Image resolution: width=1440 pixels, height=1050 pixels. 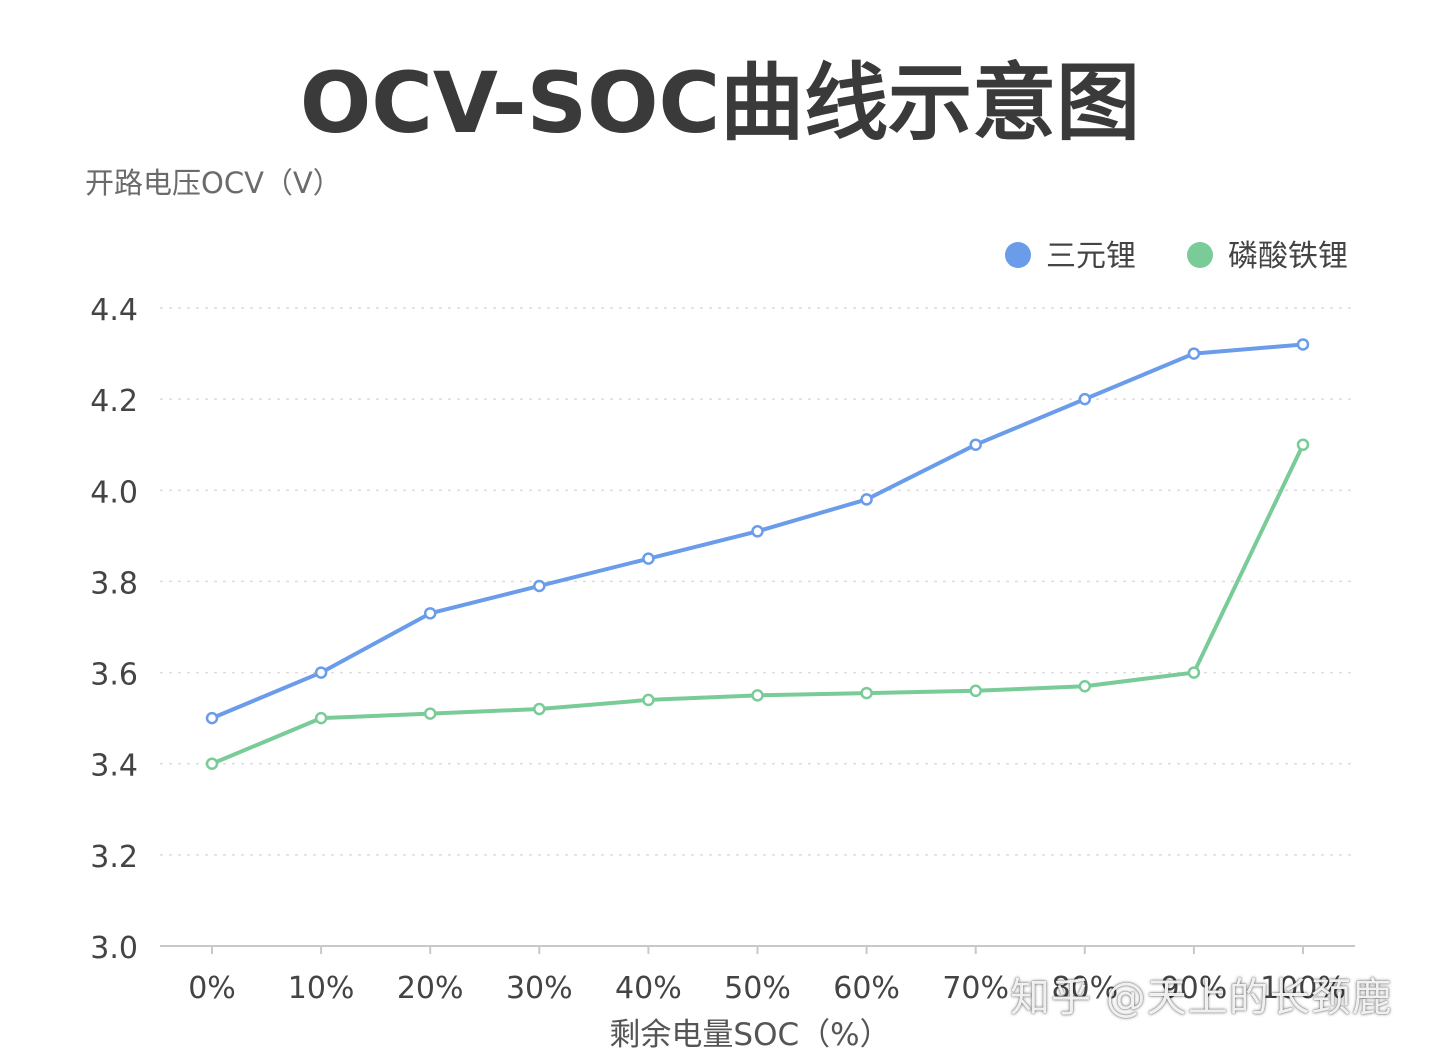 I want to click on watermark: 知乎 @天上的长颈鹿, so click(x=1201, y=998).